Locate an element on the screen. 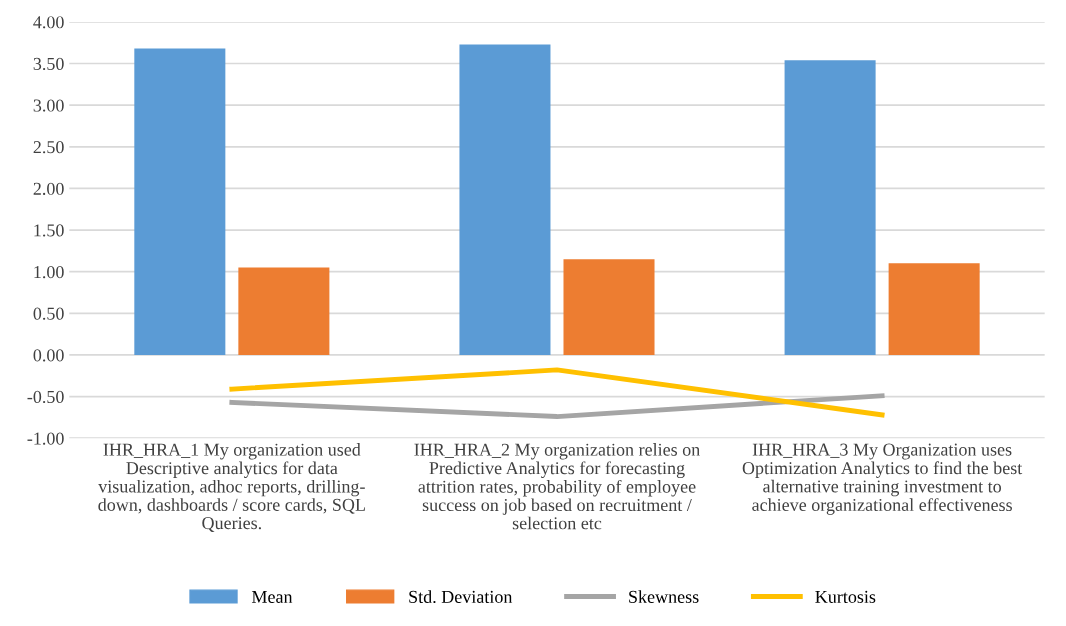  y-tick-label: 4.00 is located at coordinates (48, 22).